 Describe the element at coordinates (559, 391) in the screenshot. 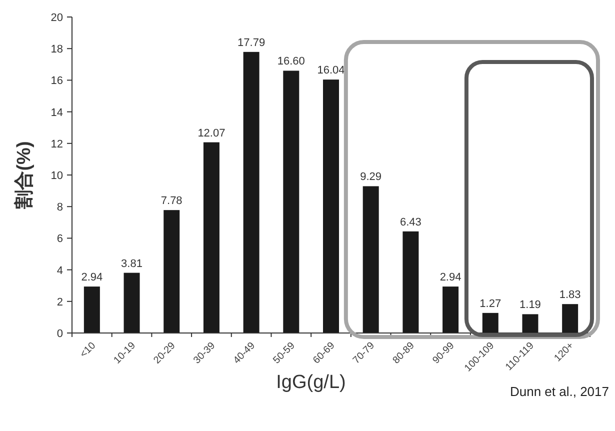

I see `text: Dunn et al., 2017` at that location.